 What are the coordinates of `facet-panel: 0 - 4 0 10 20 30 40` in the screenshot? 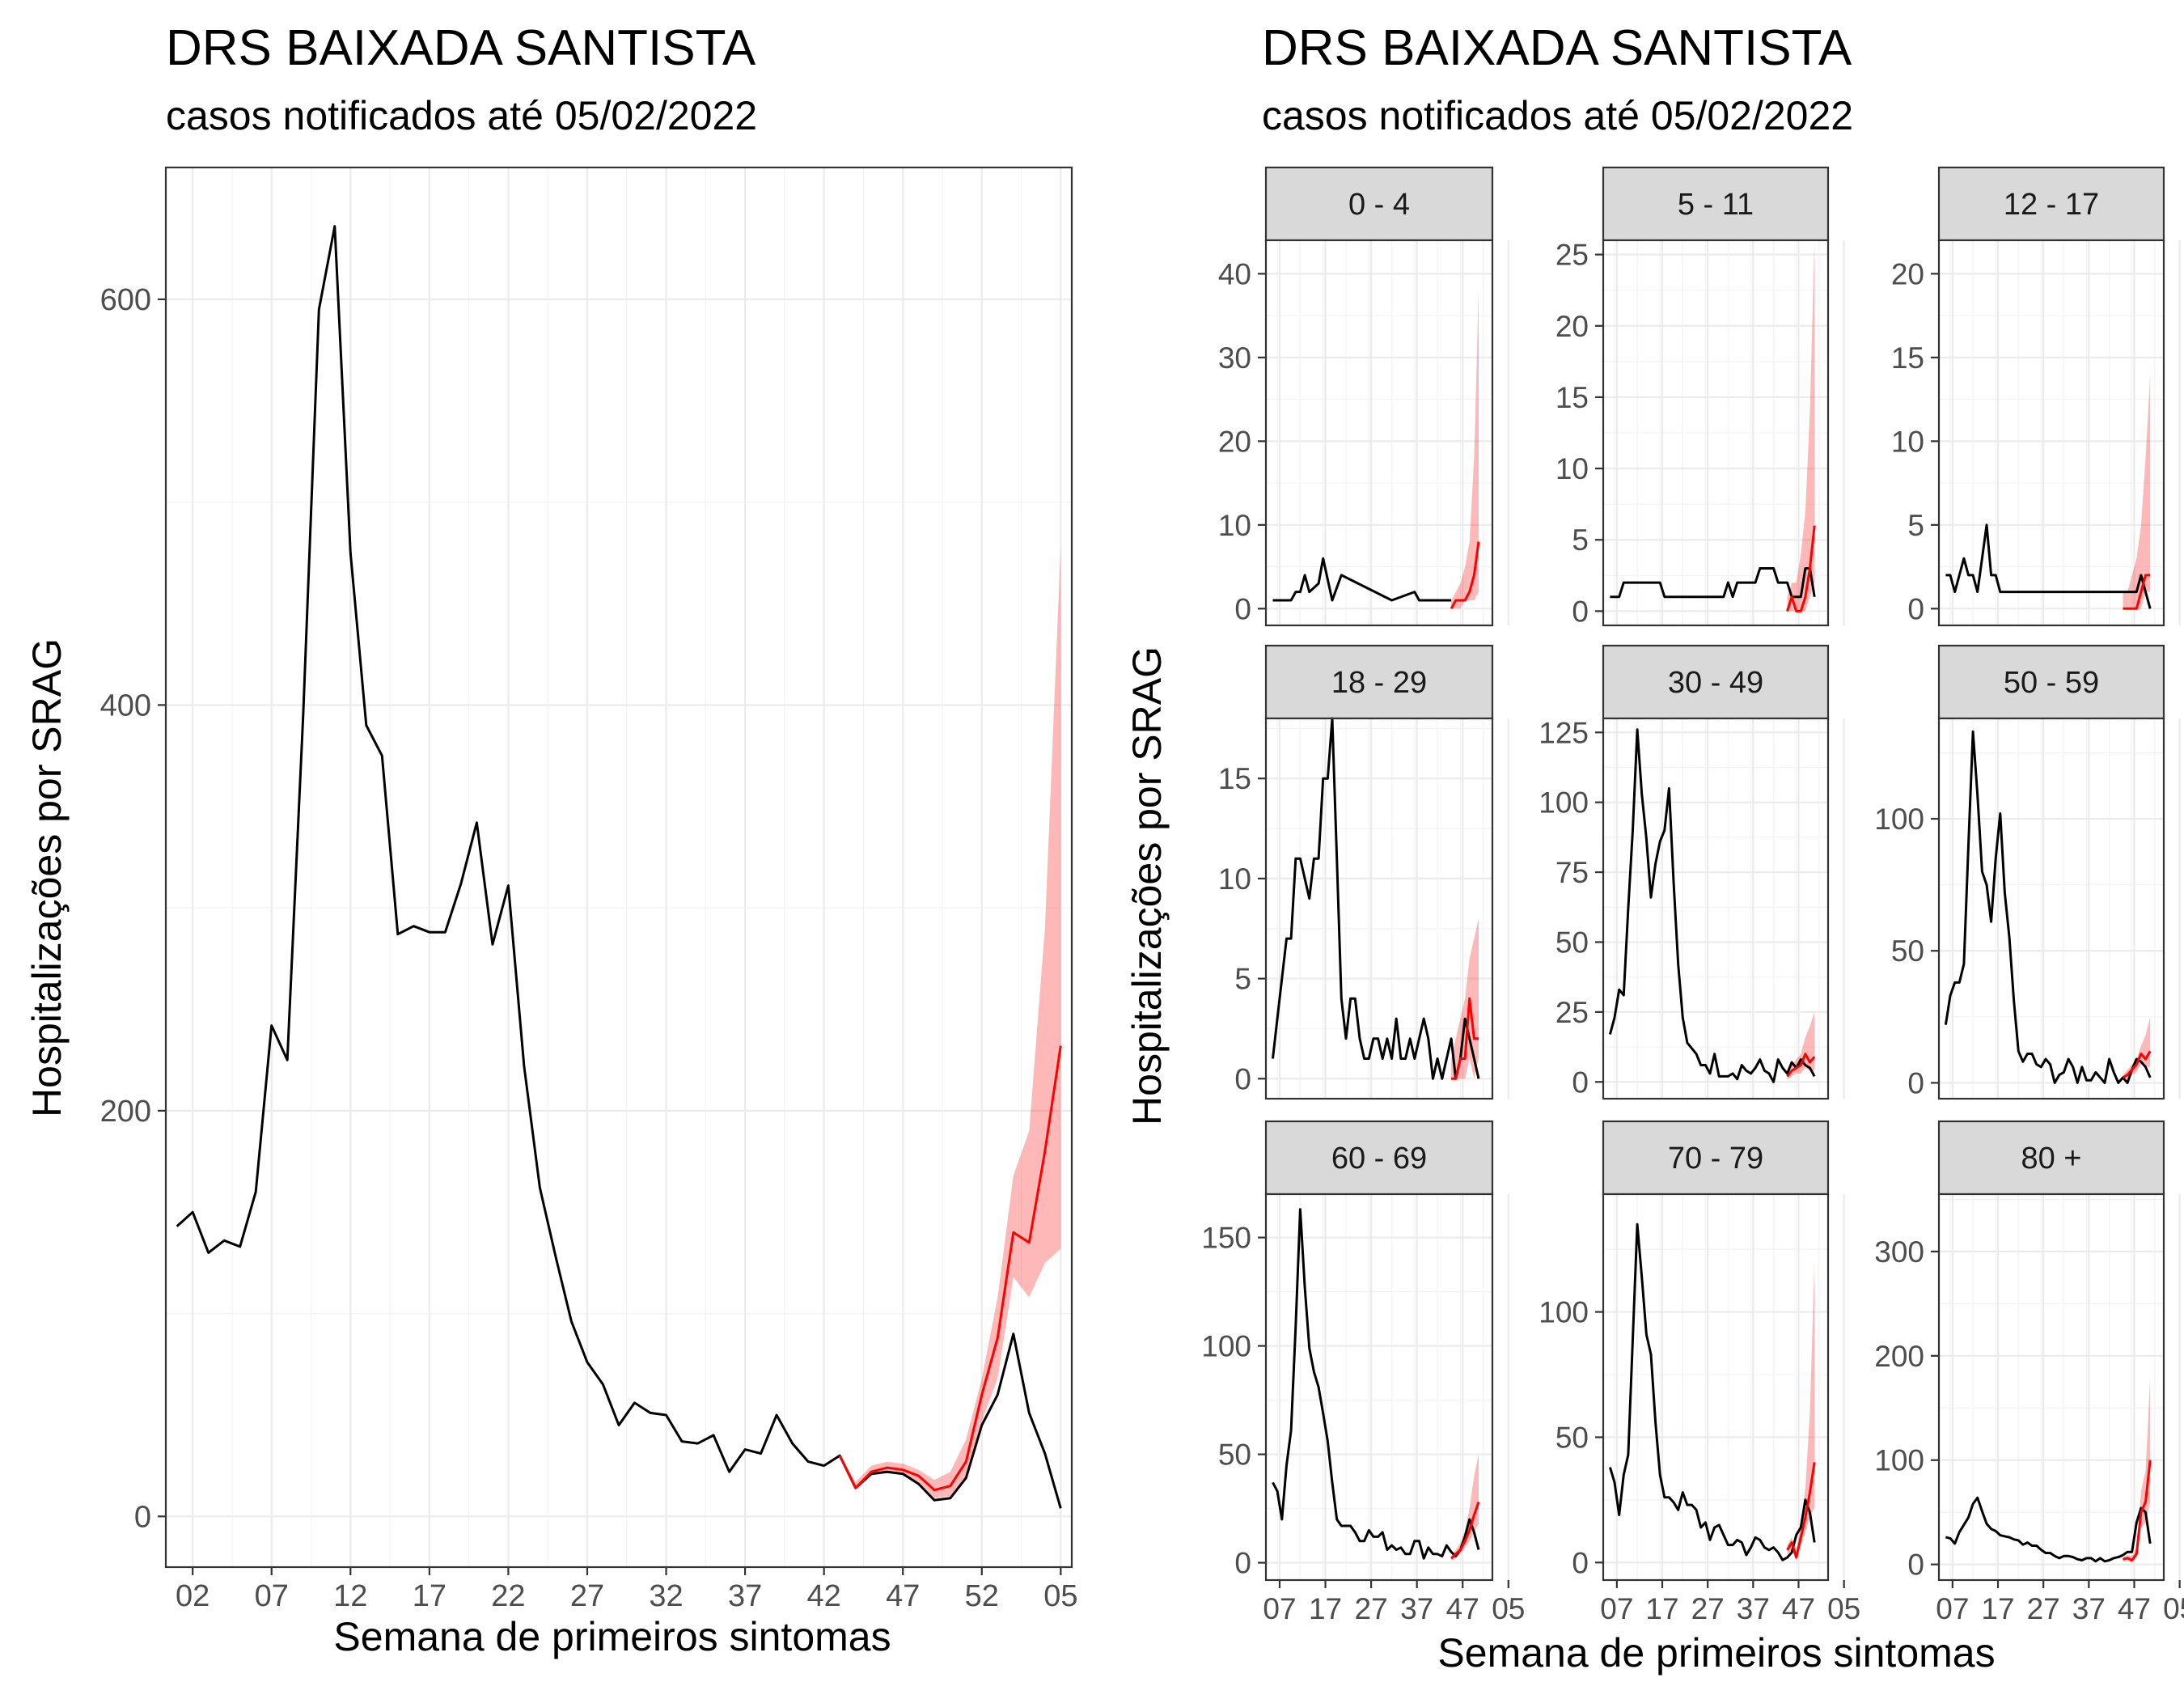 It's located at (1363, 396).